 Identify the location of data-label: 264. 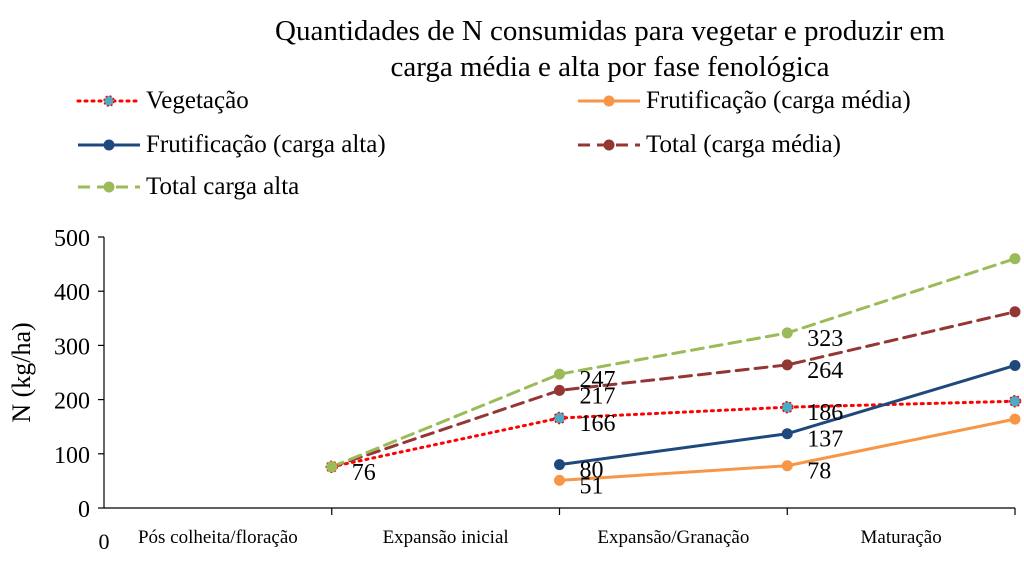
(825, 371).